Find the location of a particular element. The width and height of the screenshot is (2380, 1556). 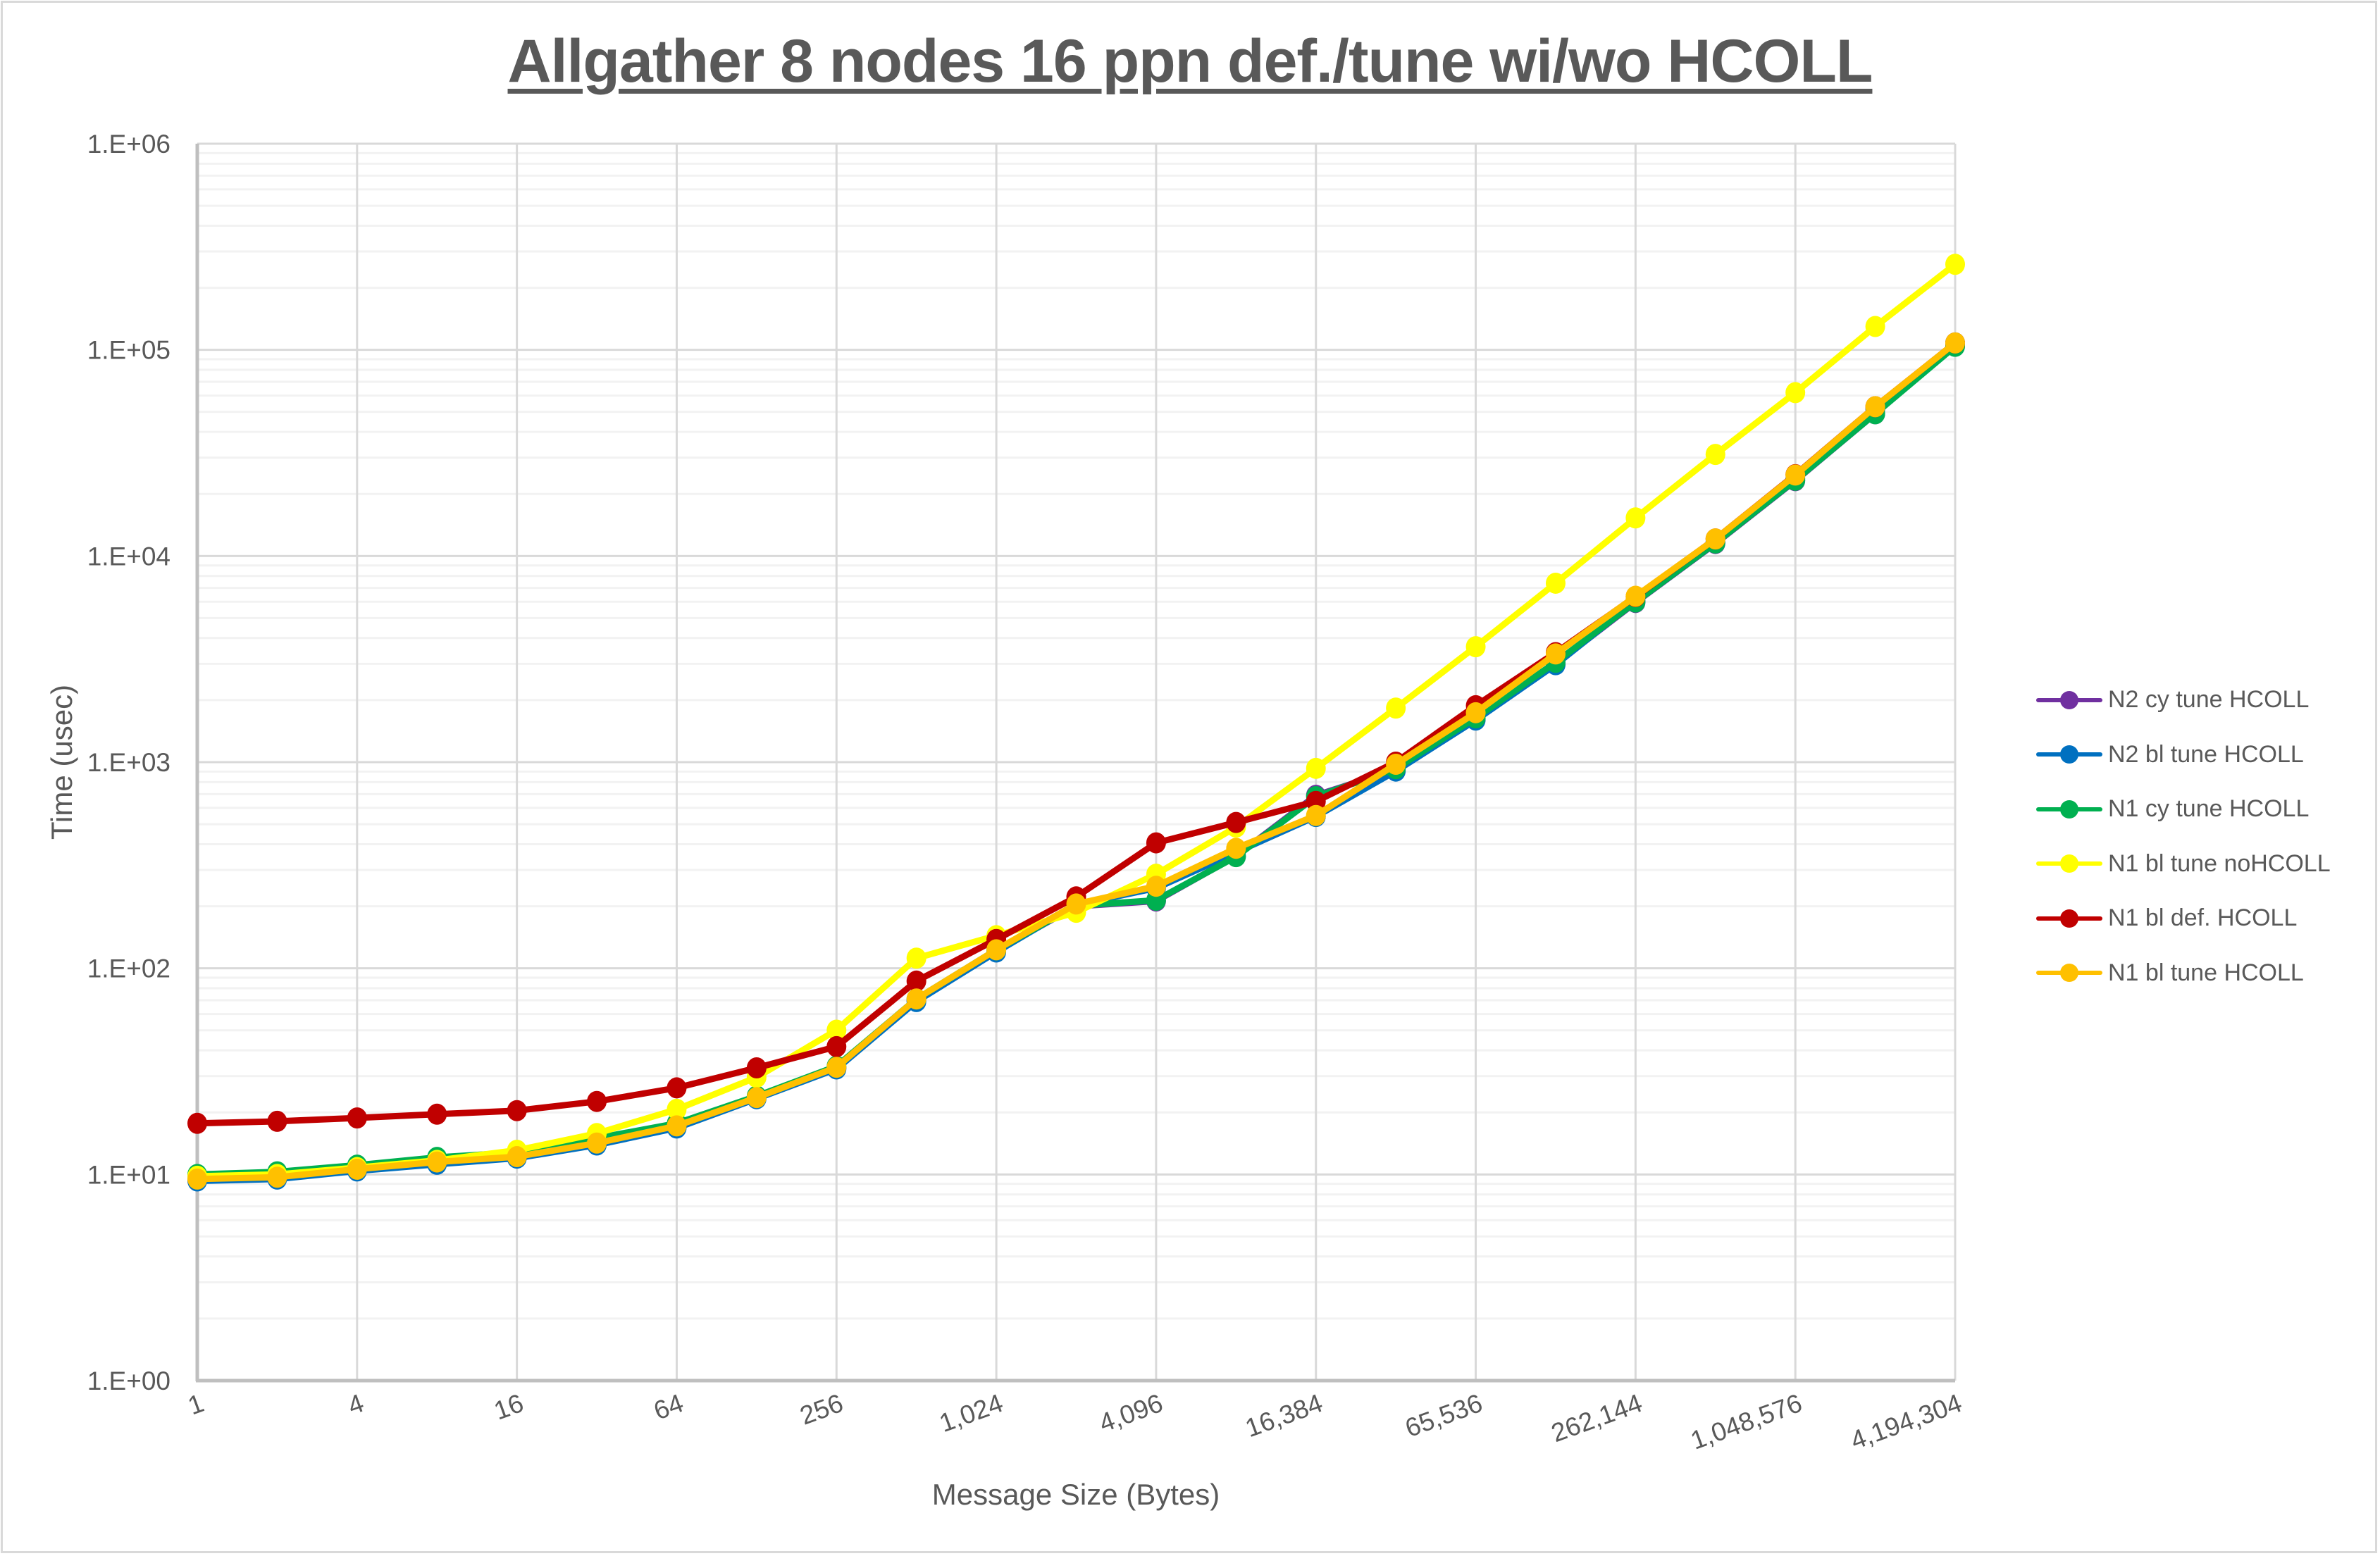

x-tick-label: 1,048,576 is located at coordinates (1746, 1421).